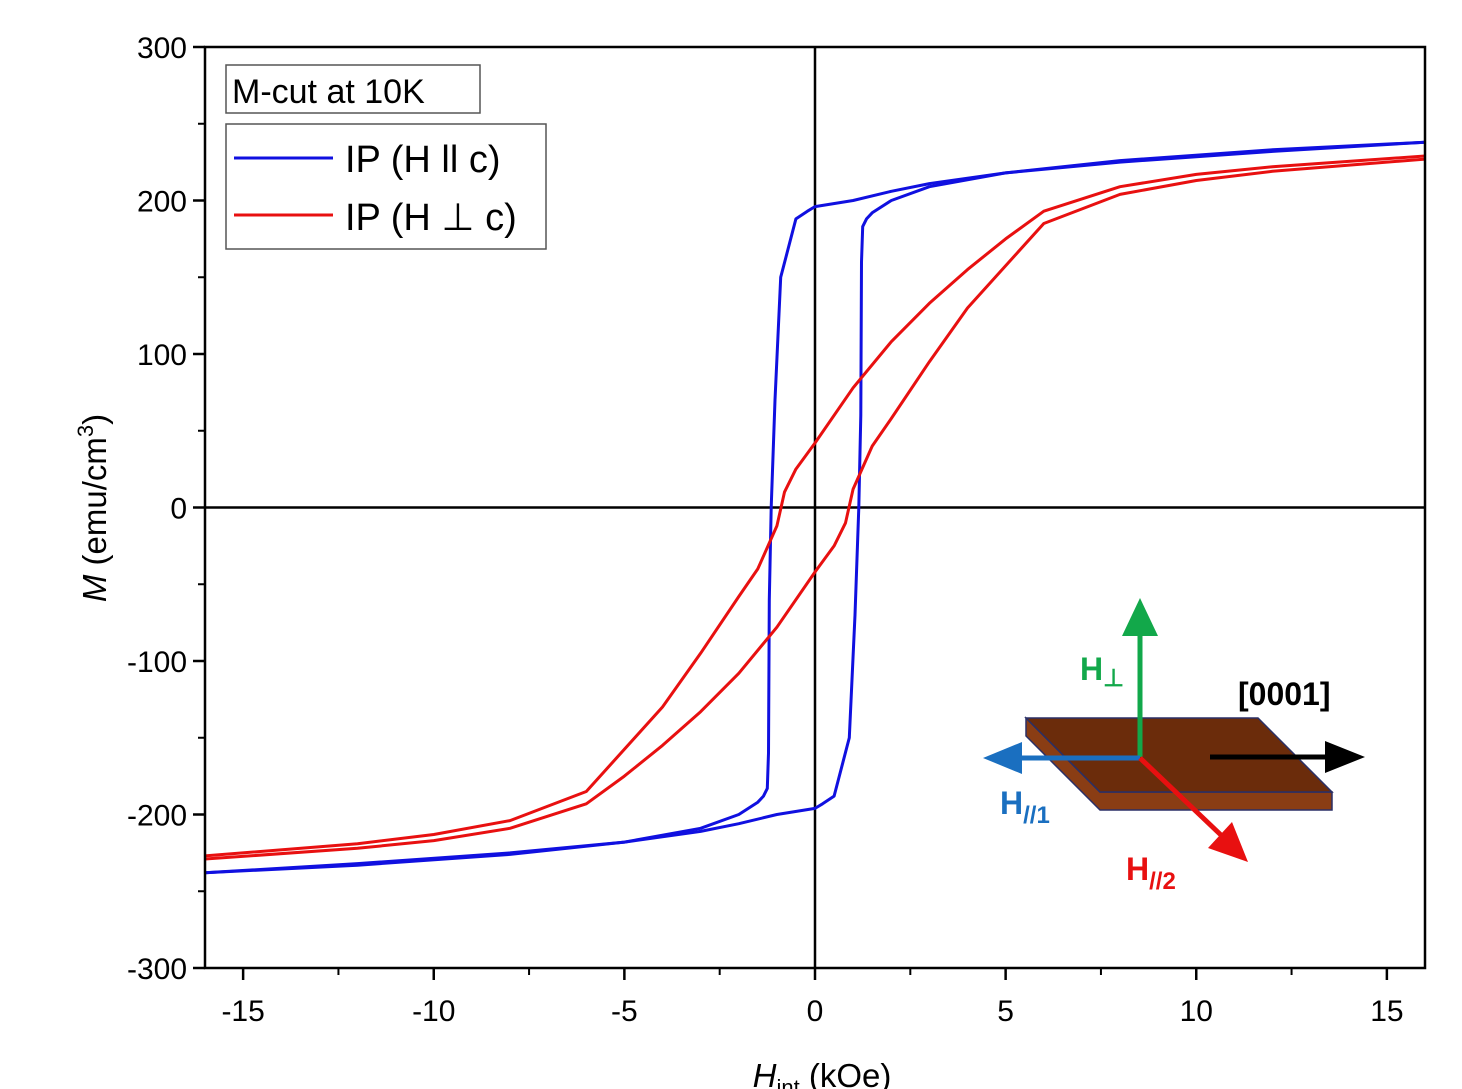 The height and width of the screenshot is (1089, 1462). Describe the element at coordinates (242, 1011) in the screenshot. I see `x-tick-label: -15` at that location.